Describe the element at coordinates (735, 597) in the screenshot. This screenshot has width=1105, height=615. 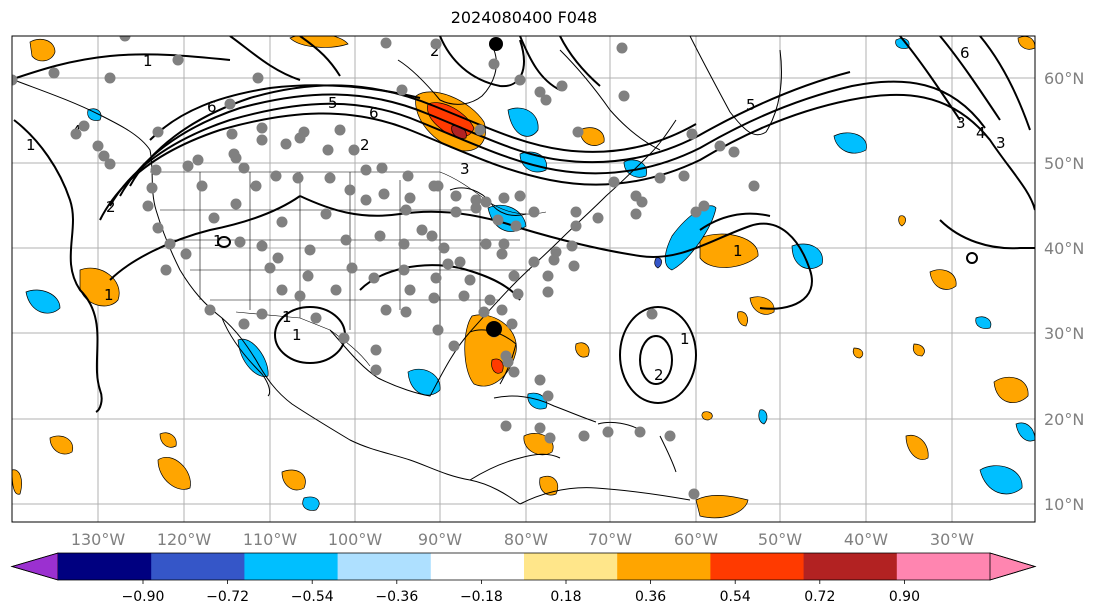
I see `colorbar-tick-label: 0.54` at that location.